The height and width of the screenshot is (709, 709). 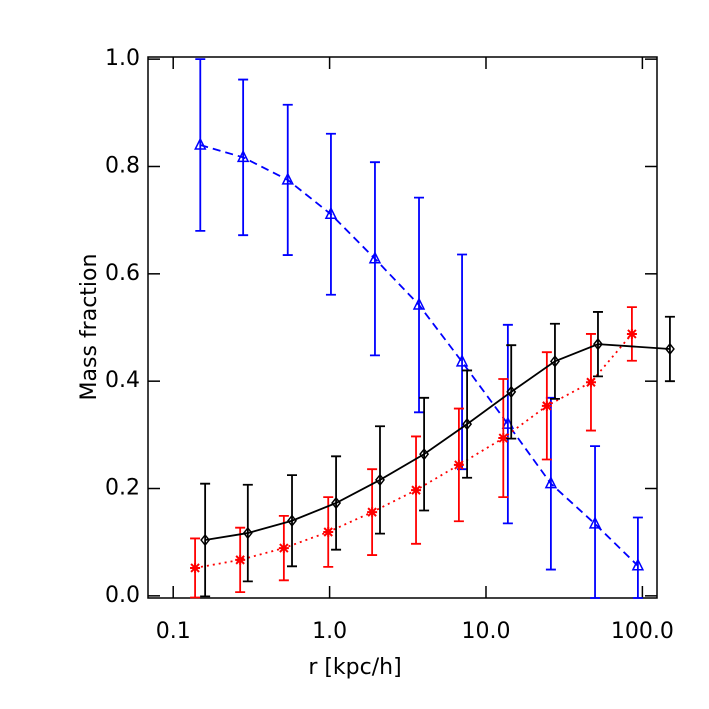 I want to click on y-axis-label: Mass fraction, so click(x=89, y=327).